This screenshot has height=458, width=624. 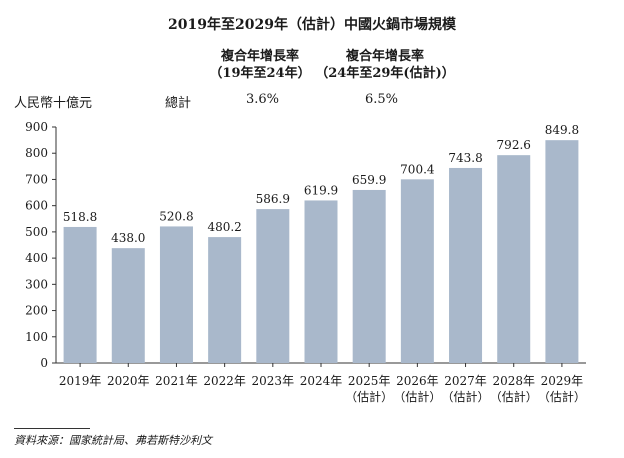 I want to click on bar-value-label: 586.9, so click(x=273, y=199).